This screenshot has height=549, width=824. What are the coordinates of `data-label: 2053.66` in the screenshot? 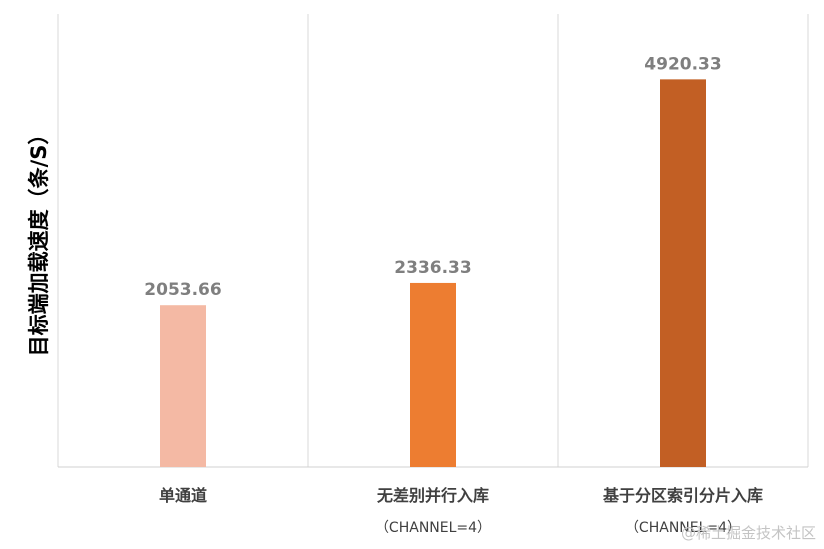 It's located at (182, 290).